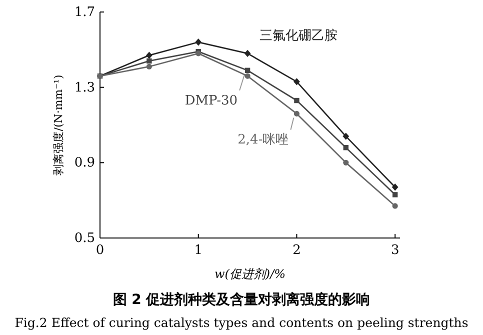  What do you see at coordinates (299, 36) in the screenshot?
I see `series-label: 三氟化硼乙胺` at bounding box center [299, 36].